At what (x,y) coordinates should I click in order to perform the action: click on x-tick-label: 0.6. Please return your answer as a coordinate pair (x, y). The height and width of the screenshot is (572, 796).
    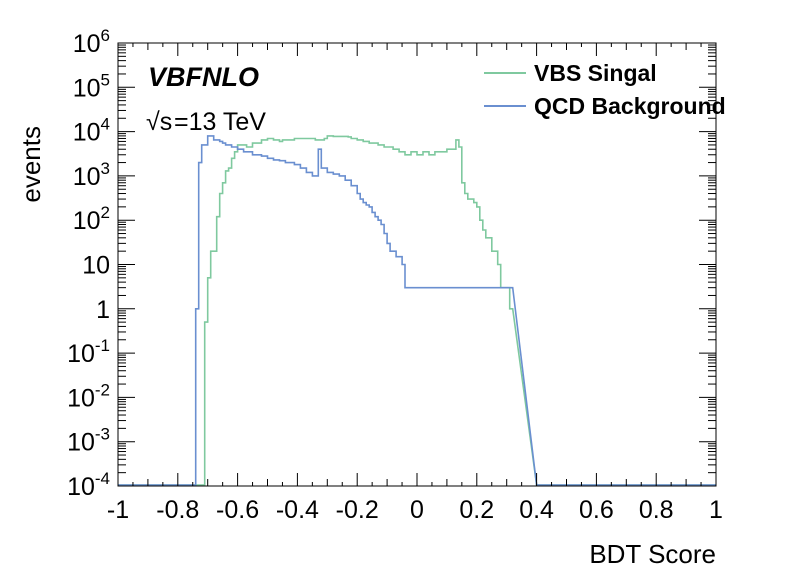
    Looking at the image, I should click on (596, 510).